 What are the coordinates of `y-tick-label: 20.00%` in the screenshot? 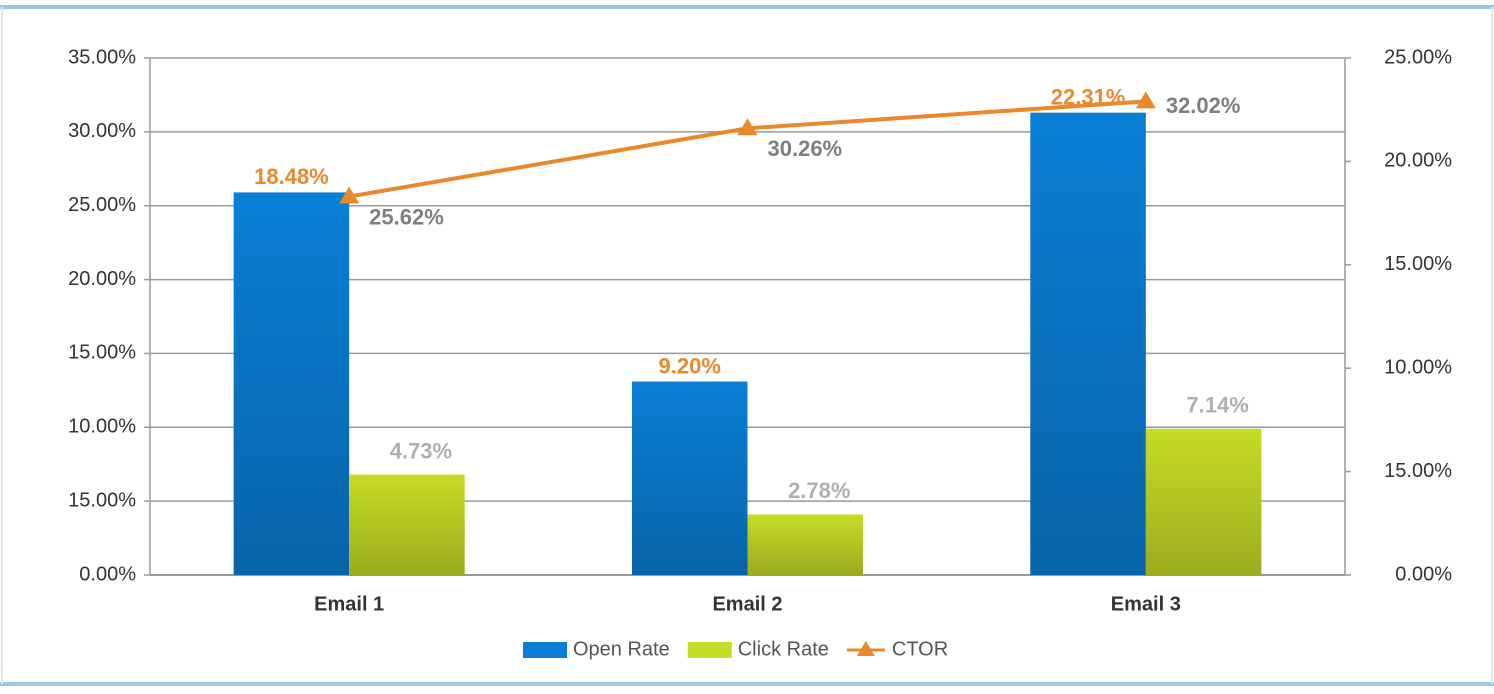 It's located at (102, 279).